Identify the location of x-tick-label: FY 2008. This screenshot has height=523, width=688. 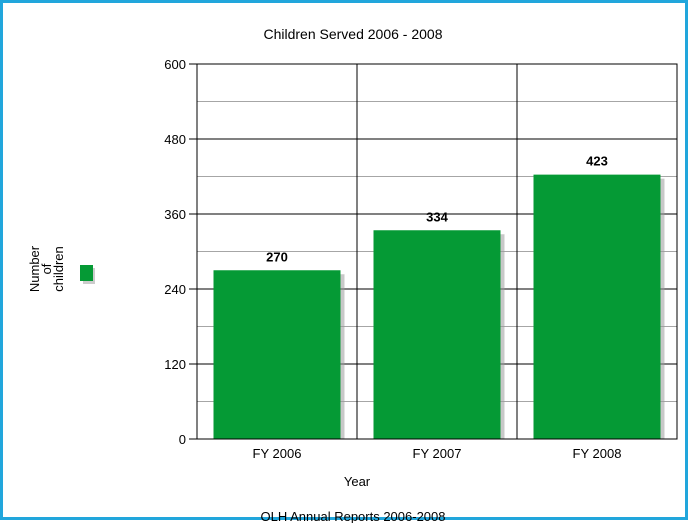
(597, 453).